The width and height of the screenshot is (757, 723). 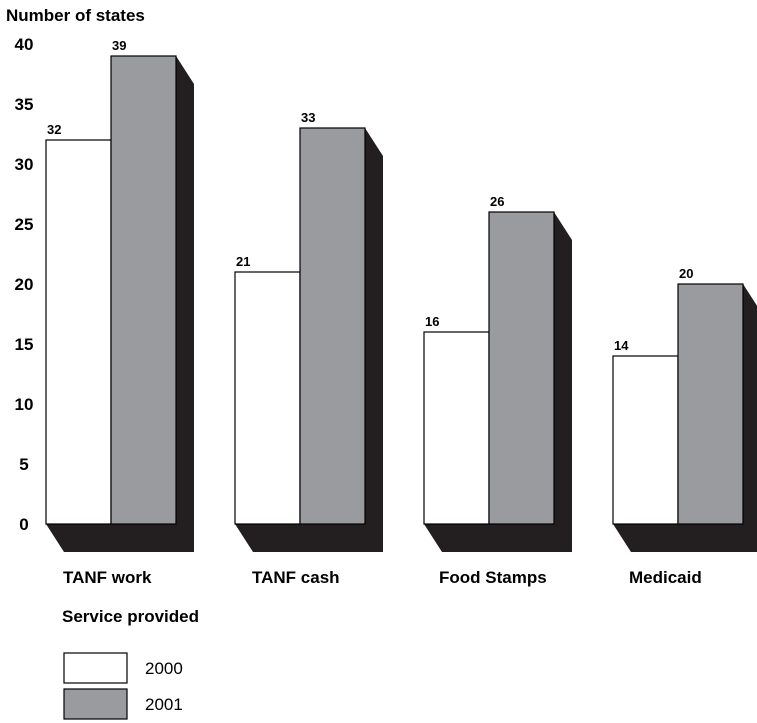 What do you see at coordinates (645, 440) in the screenshot?
I see `bar-2000-medicaid` at bounding box center [645, 440].